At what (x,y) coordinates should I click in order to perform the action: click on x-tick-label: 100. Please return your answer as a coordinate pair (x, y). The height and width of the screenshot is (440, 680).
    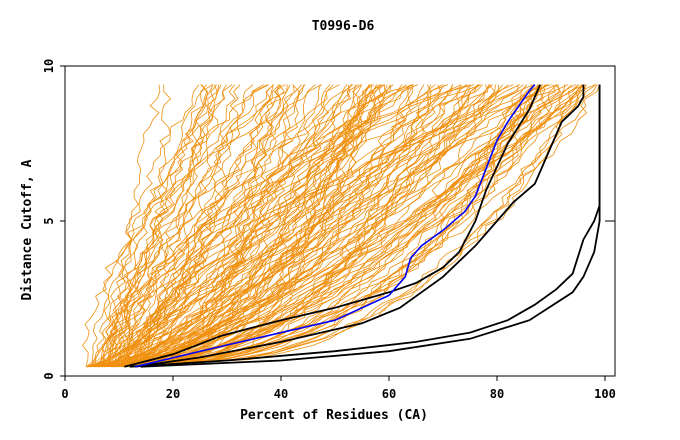
    Looking at the image, I should click on (605, 394).